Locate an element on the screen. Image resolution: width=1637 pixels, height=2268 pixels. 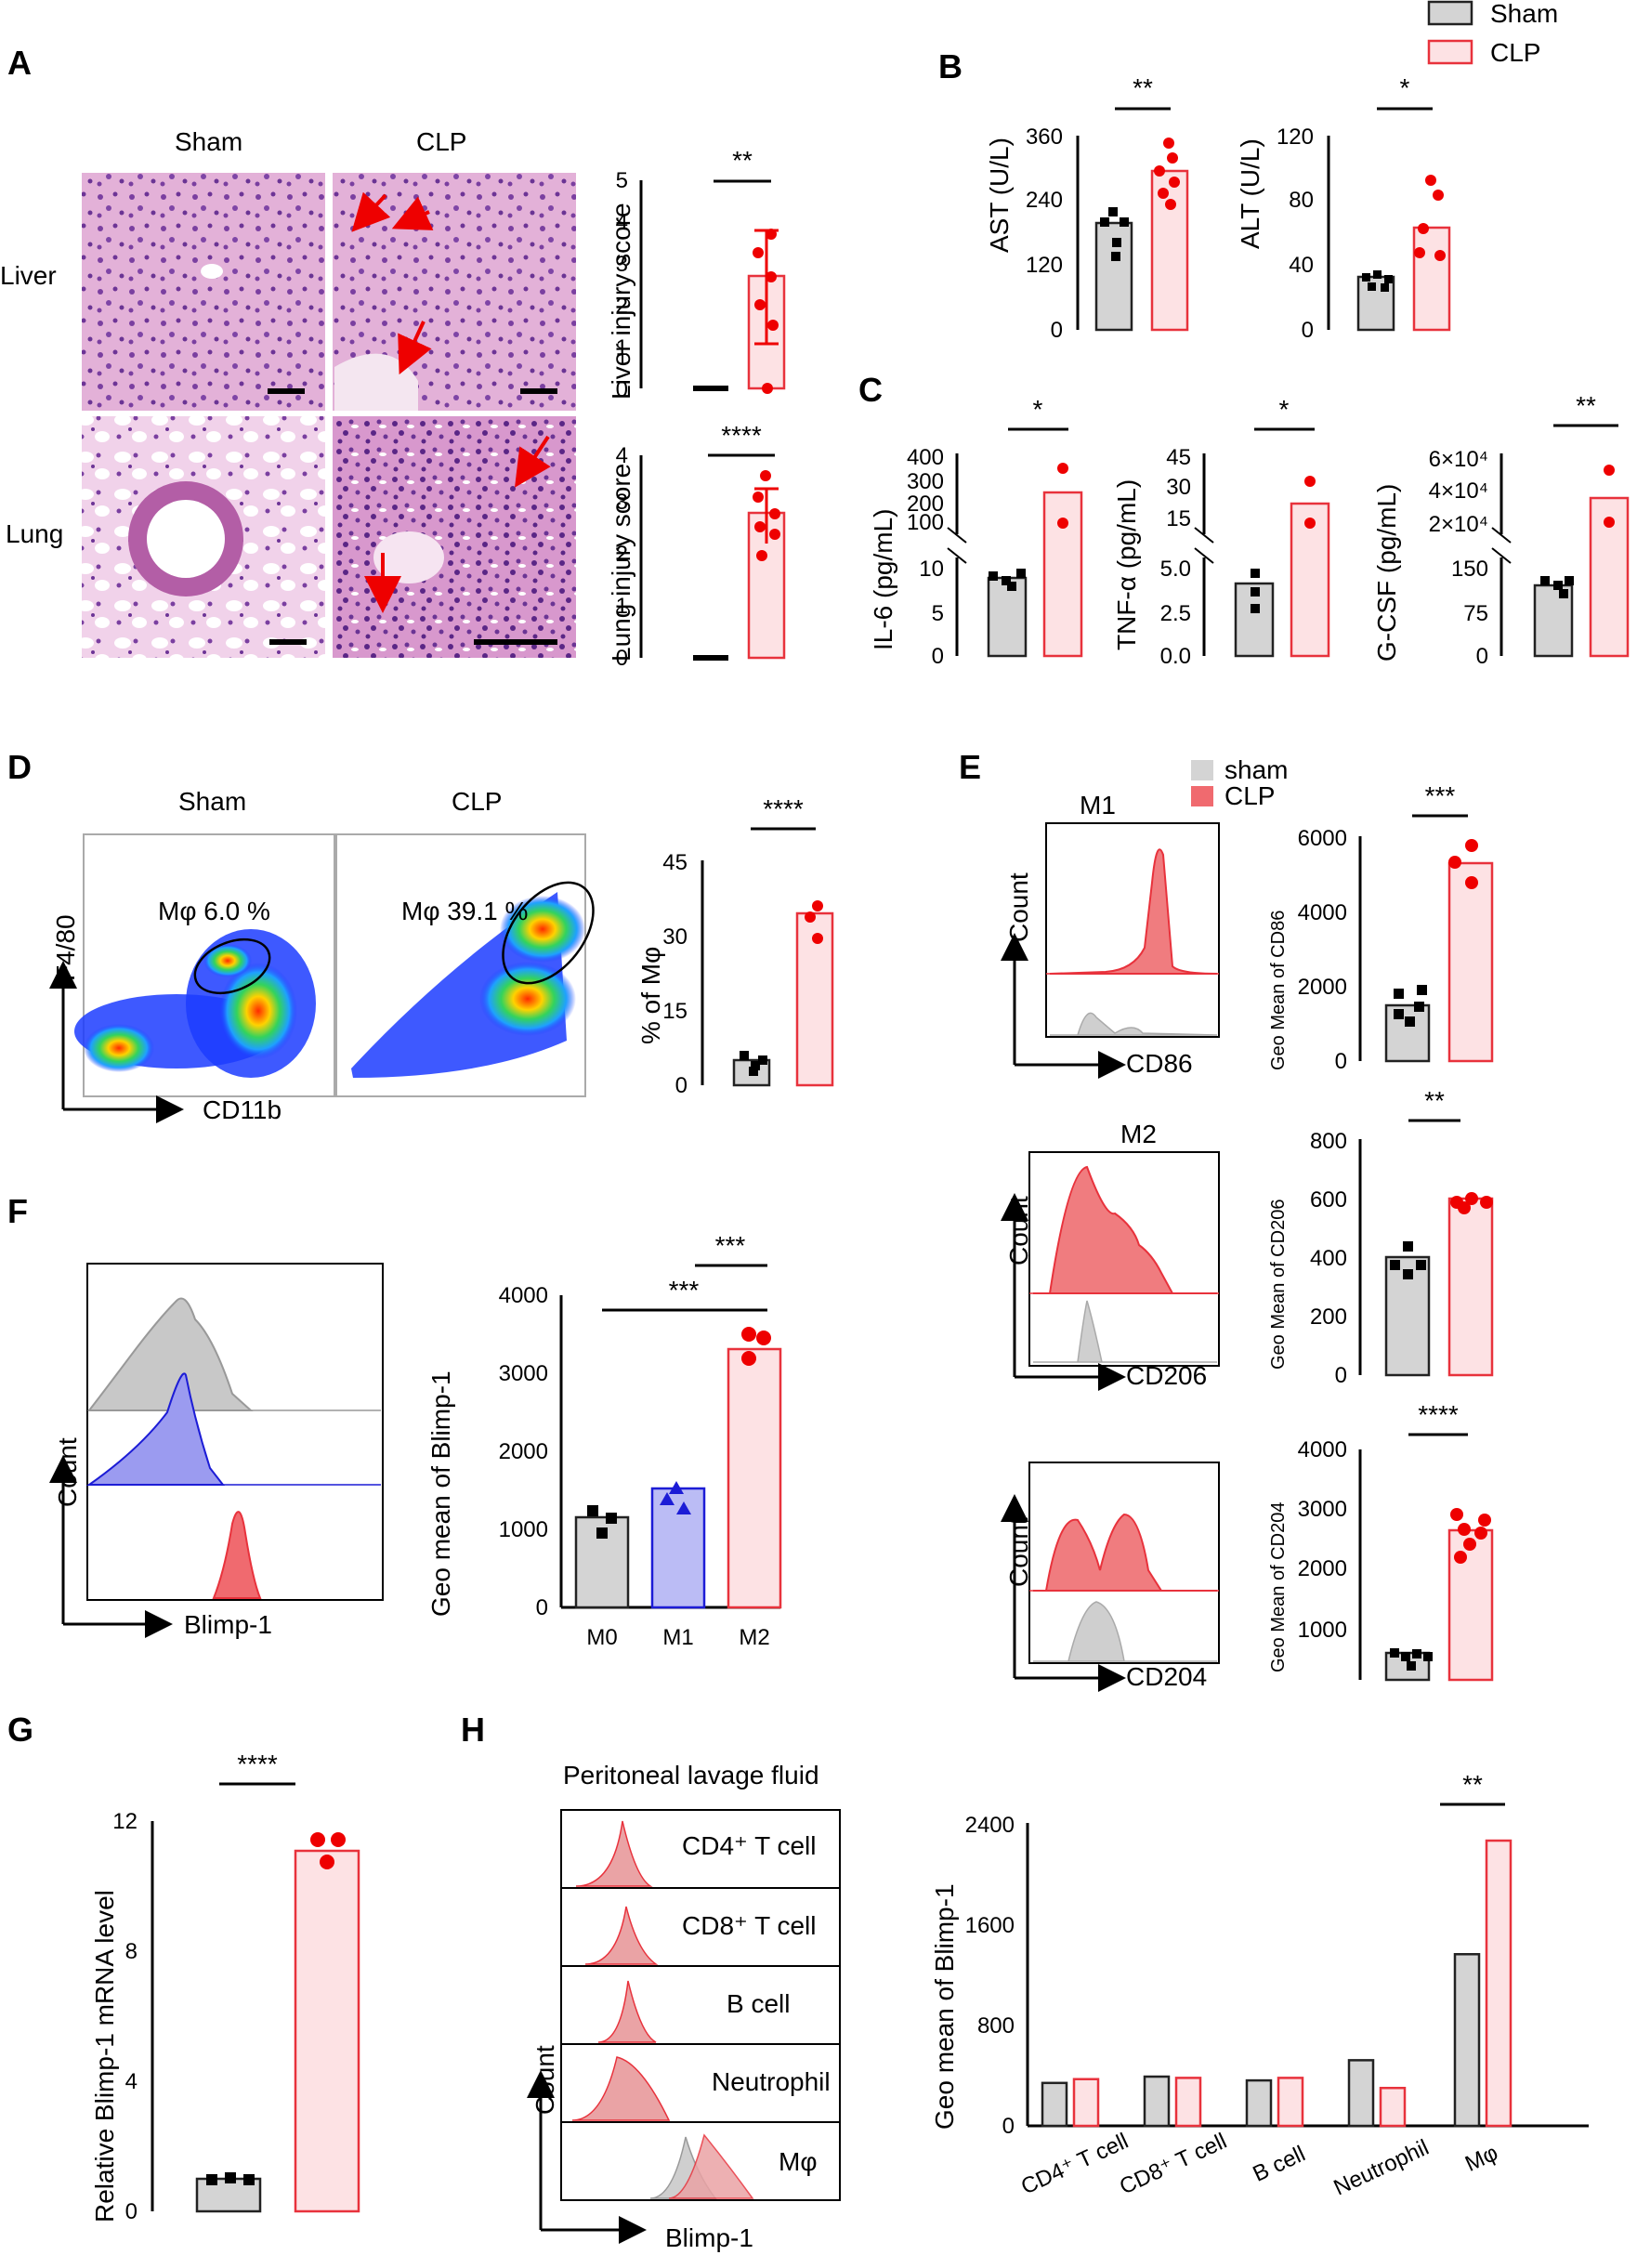
y-tick: 1600 is located at coordinates (990, 1925).